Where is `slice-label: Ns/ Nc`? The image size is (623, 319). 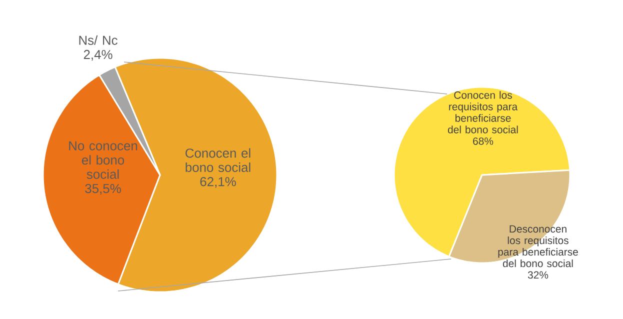
slice-label: Ns/ Nc is located at coordinates (98, 40).